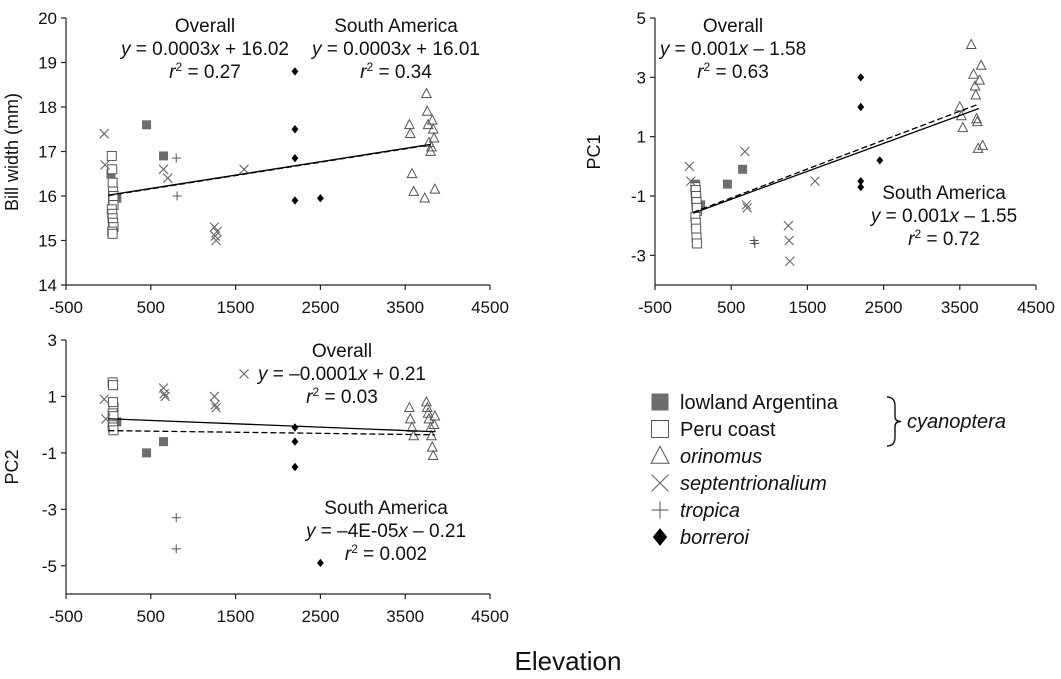  Describe the element at coordinates (638, 255) in the screenshot. I see `y-tick-label: -3` at that location.